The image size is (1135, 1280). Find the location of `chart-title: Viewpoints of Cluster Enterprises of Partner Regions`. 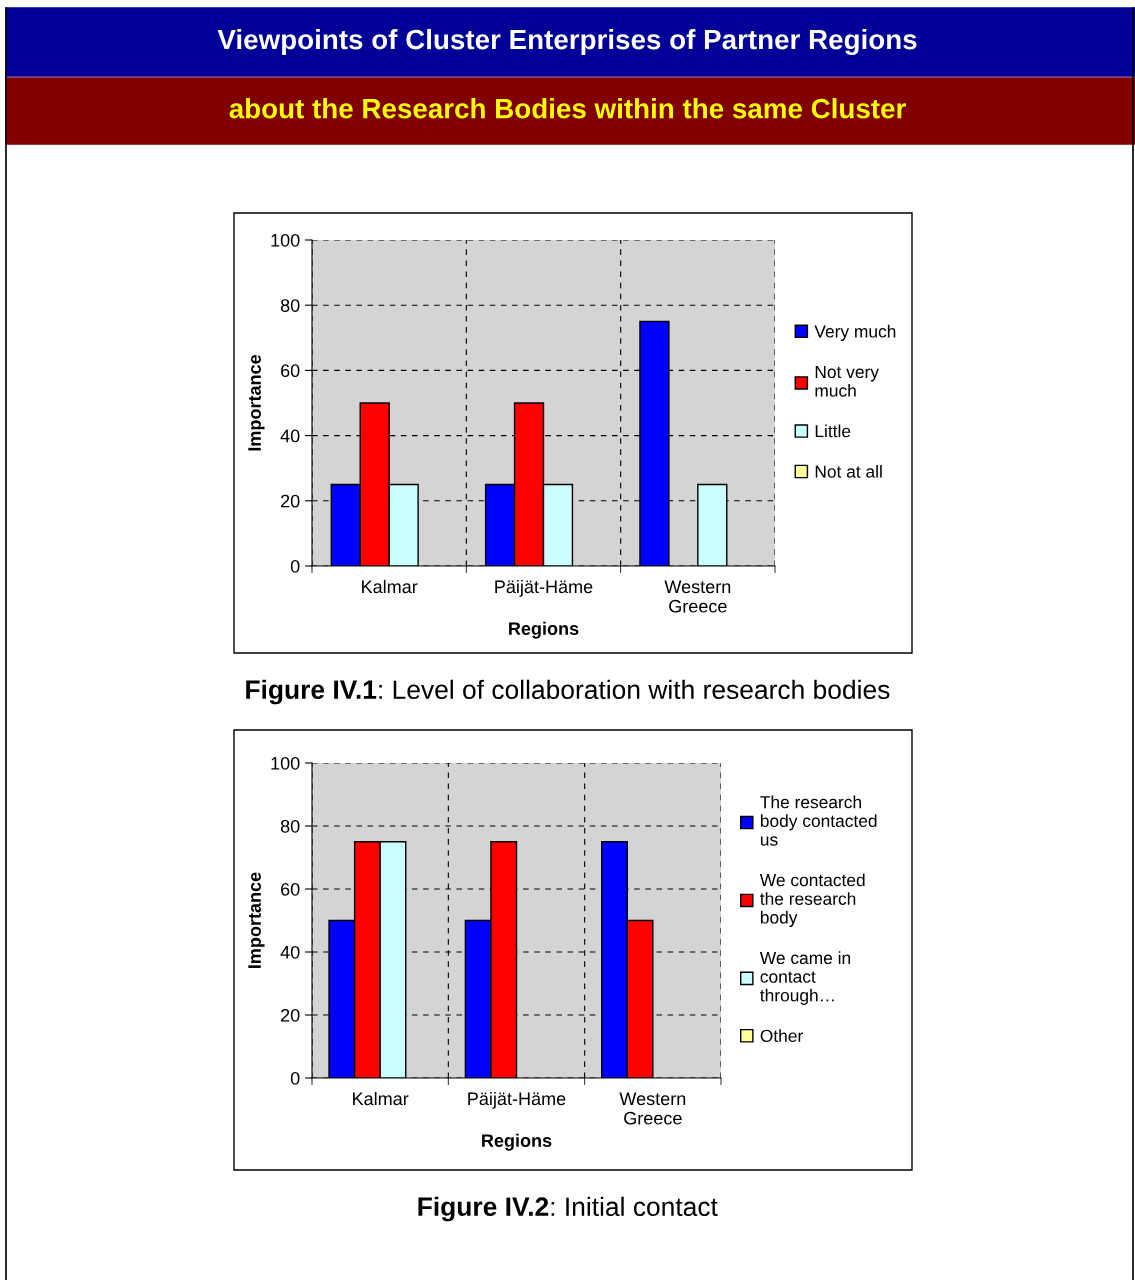

chart-title: Viewpoints of Cluster Enterprises of Partner Regions is located at coordinates (567, 42).